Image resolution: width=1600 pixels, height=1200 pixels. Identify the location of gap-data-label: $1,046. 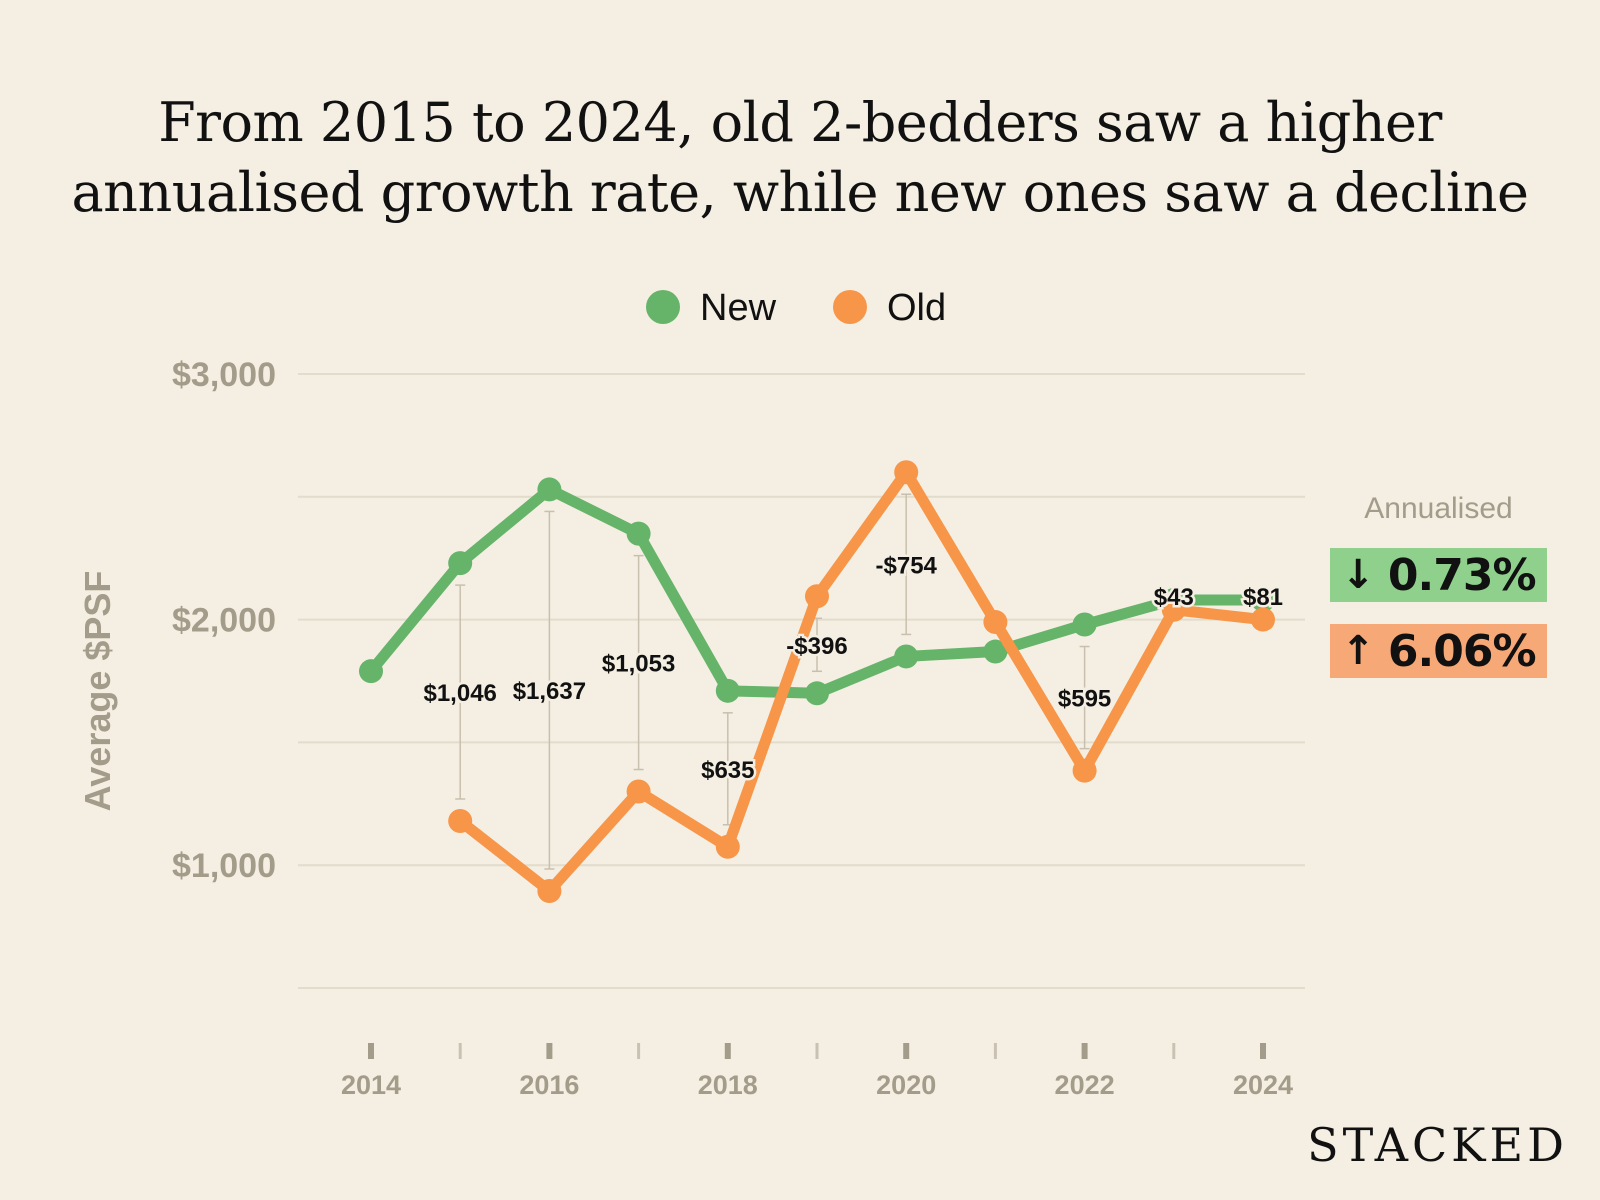
(459, 693).